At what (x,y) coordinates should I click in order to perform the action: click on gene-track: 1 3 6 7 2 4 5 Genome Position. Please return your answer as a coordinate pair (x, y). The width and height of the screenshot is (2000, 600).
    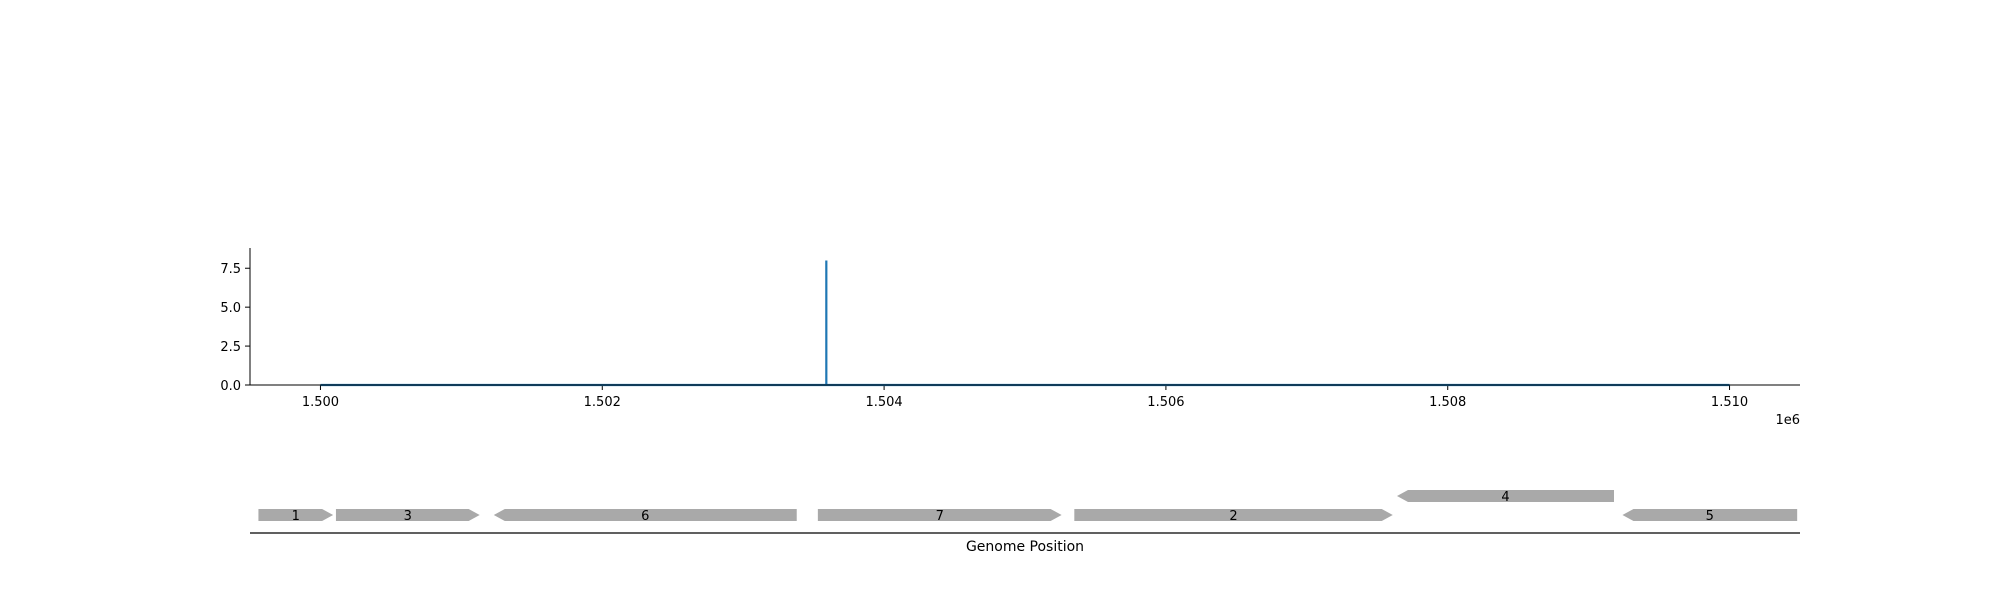
    Looking at the image, I should click on (1025, 522).